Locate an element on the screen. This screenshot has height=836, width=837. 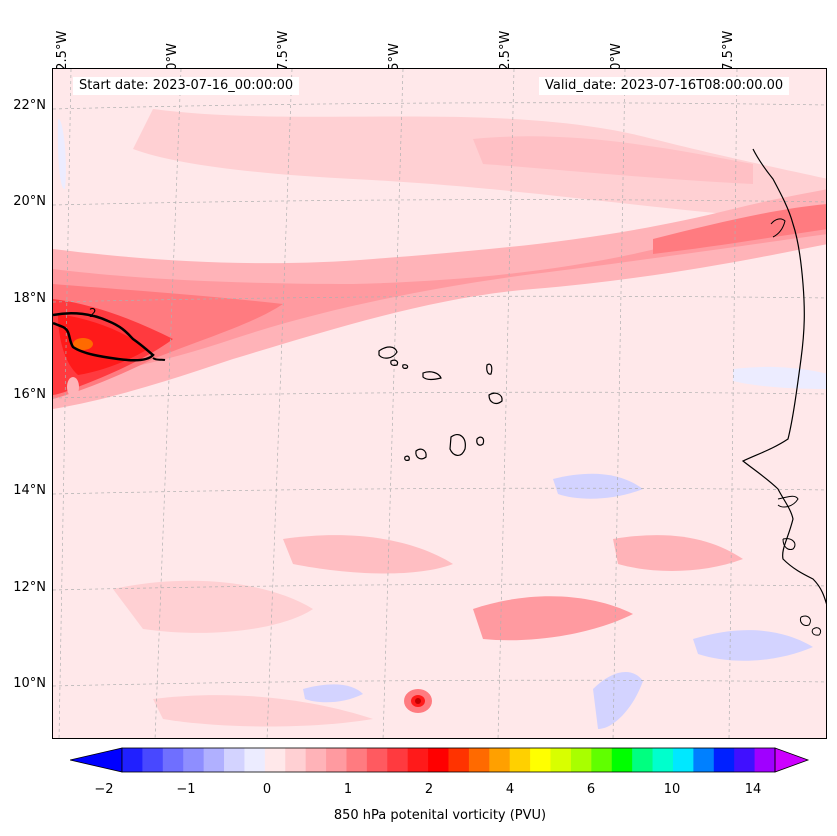
colorbar-tick: 2 is located at coordinates (429, 789).